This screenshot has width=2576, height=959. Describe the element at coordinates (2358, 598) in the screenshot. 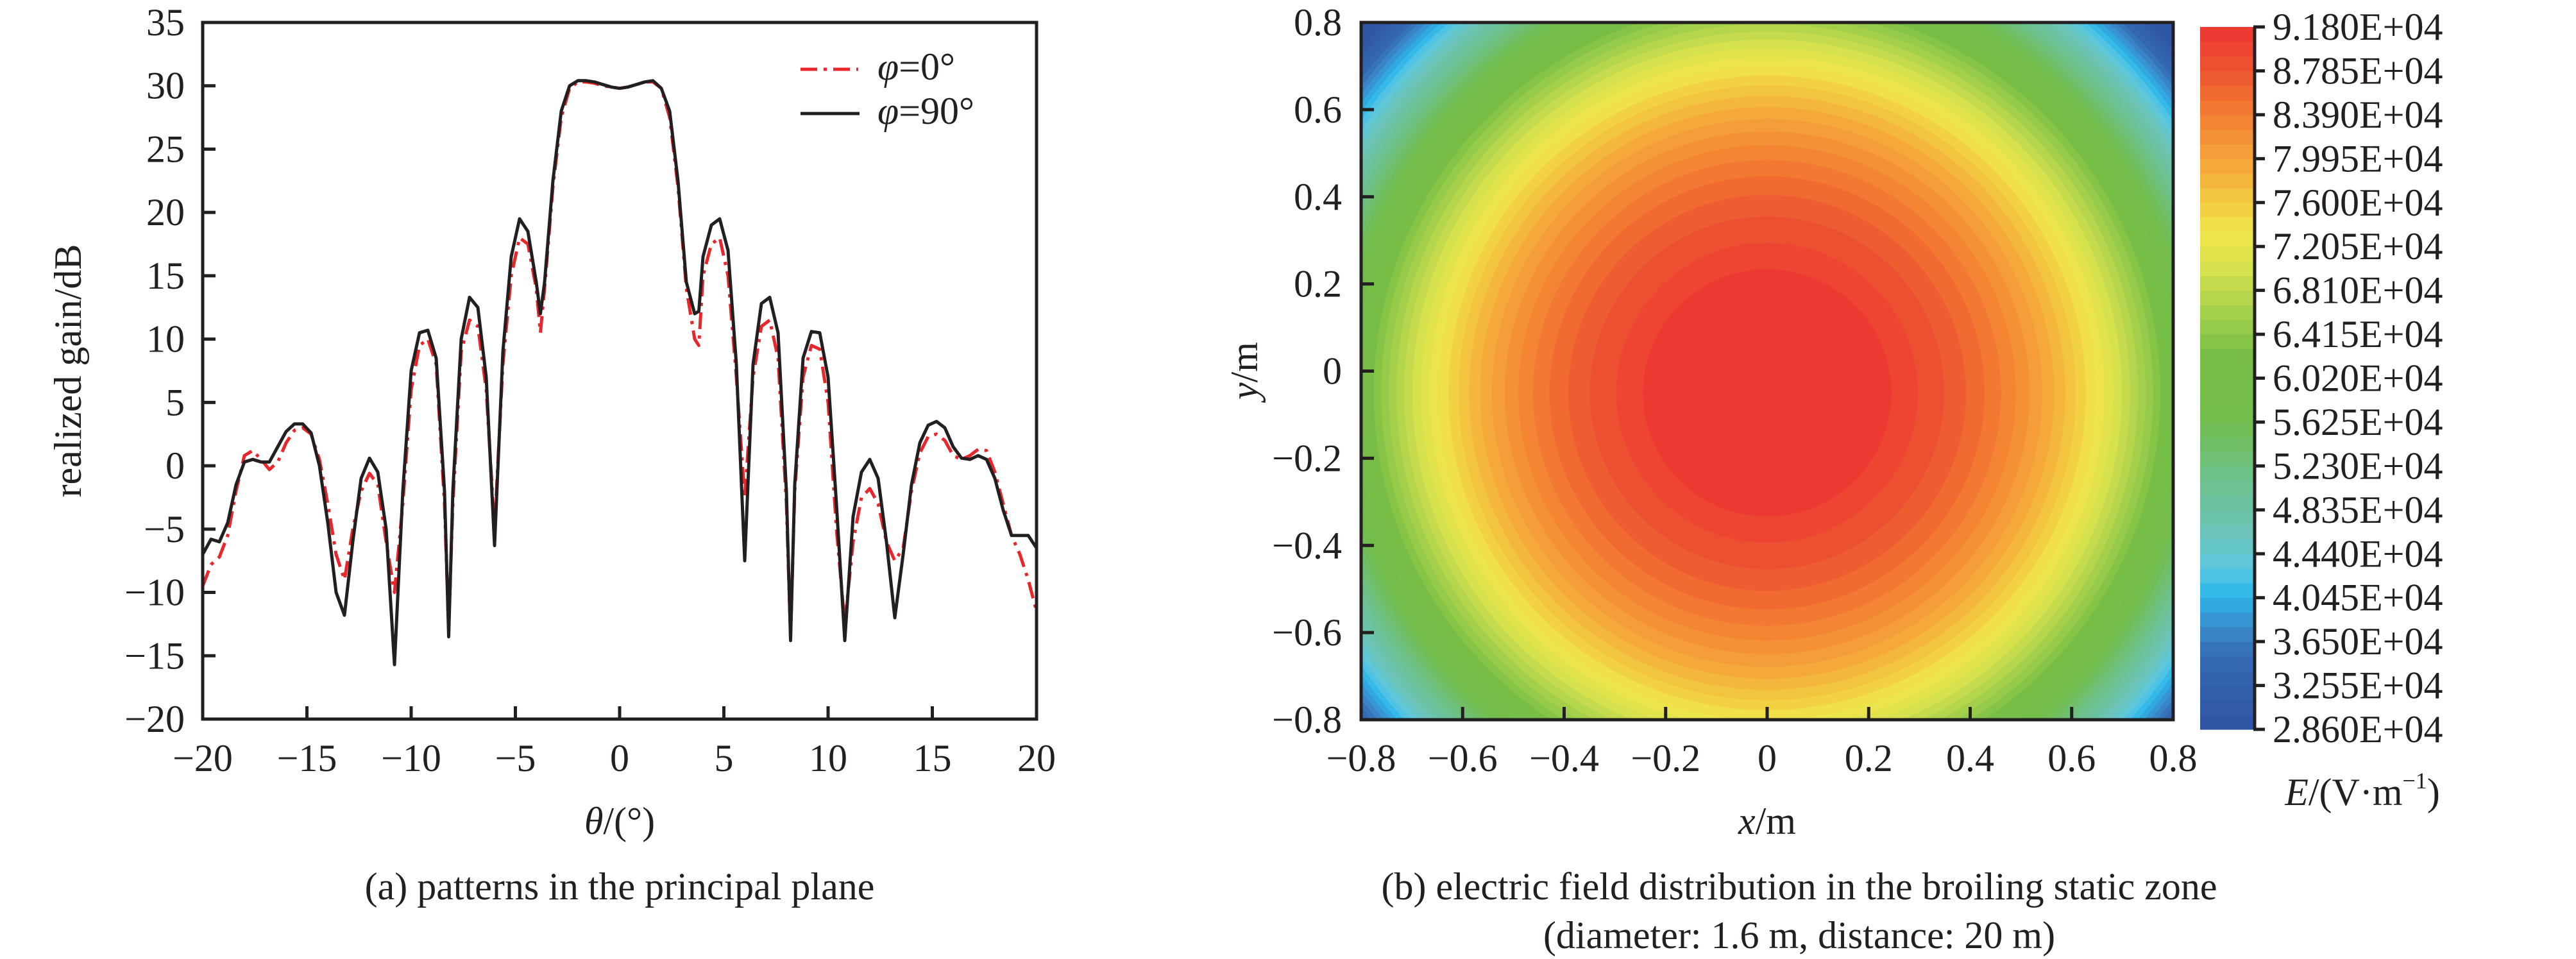

I see `colorbar-tick-label: 4.045E+04` at that location.